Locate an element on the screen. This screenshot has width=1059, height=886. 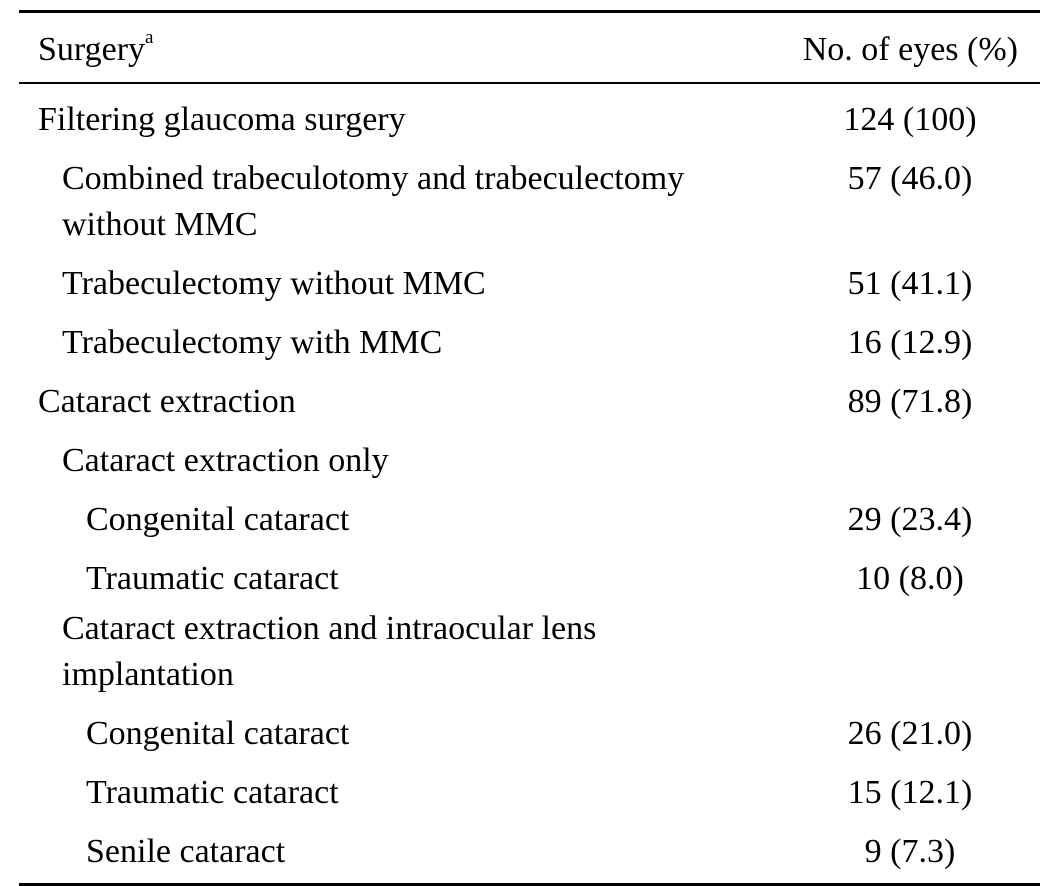
header-surgery: Surgerya is located at coordinates (388, 50).